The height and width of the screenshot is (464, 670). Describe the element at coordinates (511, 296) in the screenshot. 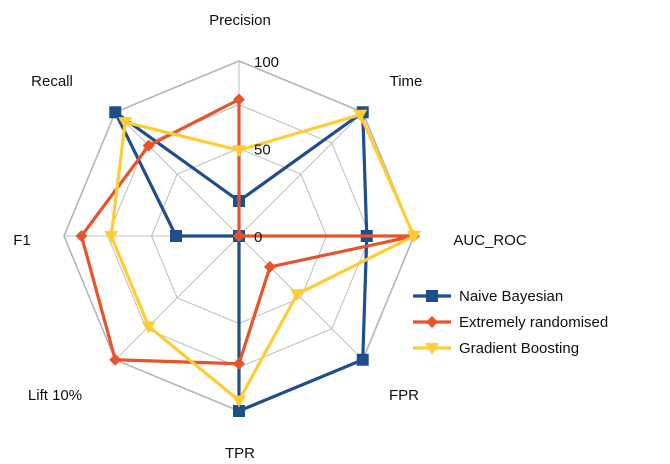

I see `legend-label: Naive Bayesian` at that location.